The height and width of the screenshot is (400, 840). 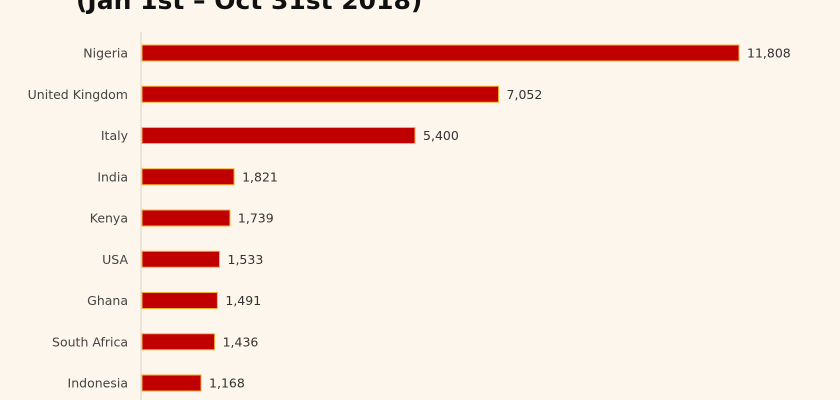 What do you see at coordinates (112, 176) in the screenshot?
I see `category-label: India` at bounding box center [112, 176].